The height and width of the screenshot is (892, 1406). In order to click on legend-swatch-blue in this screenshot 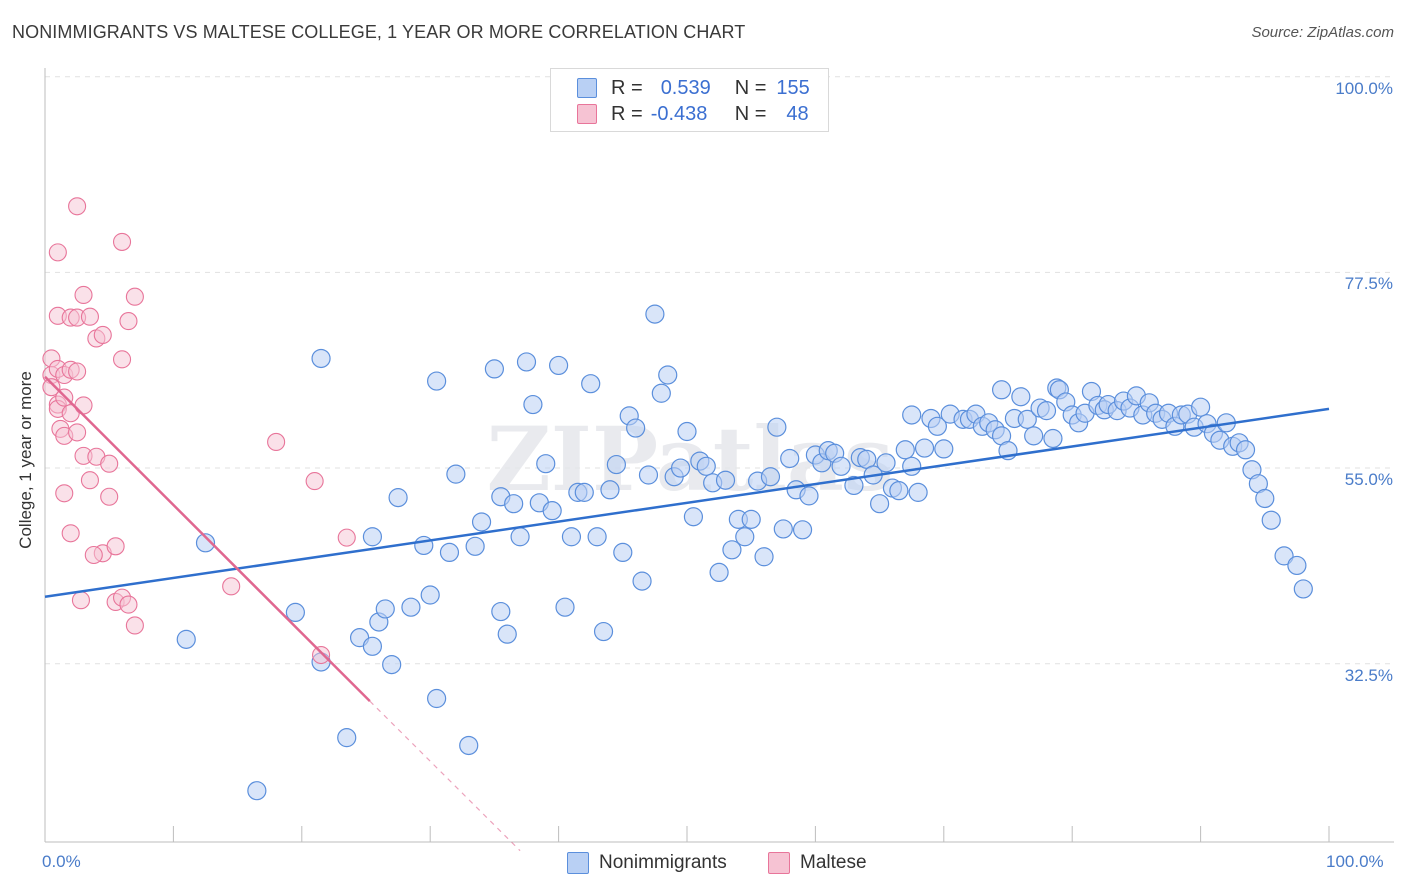, I will do `click(587, 88)`.